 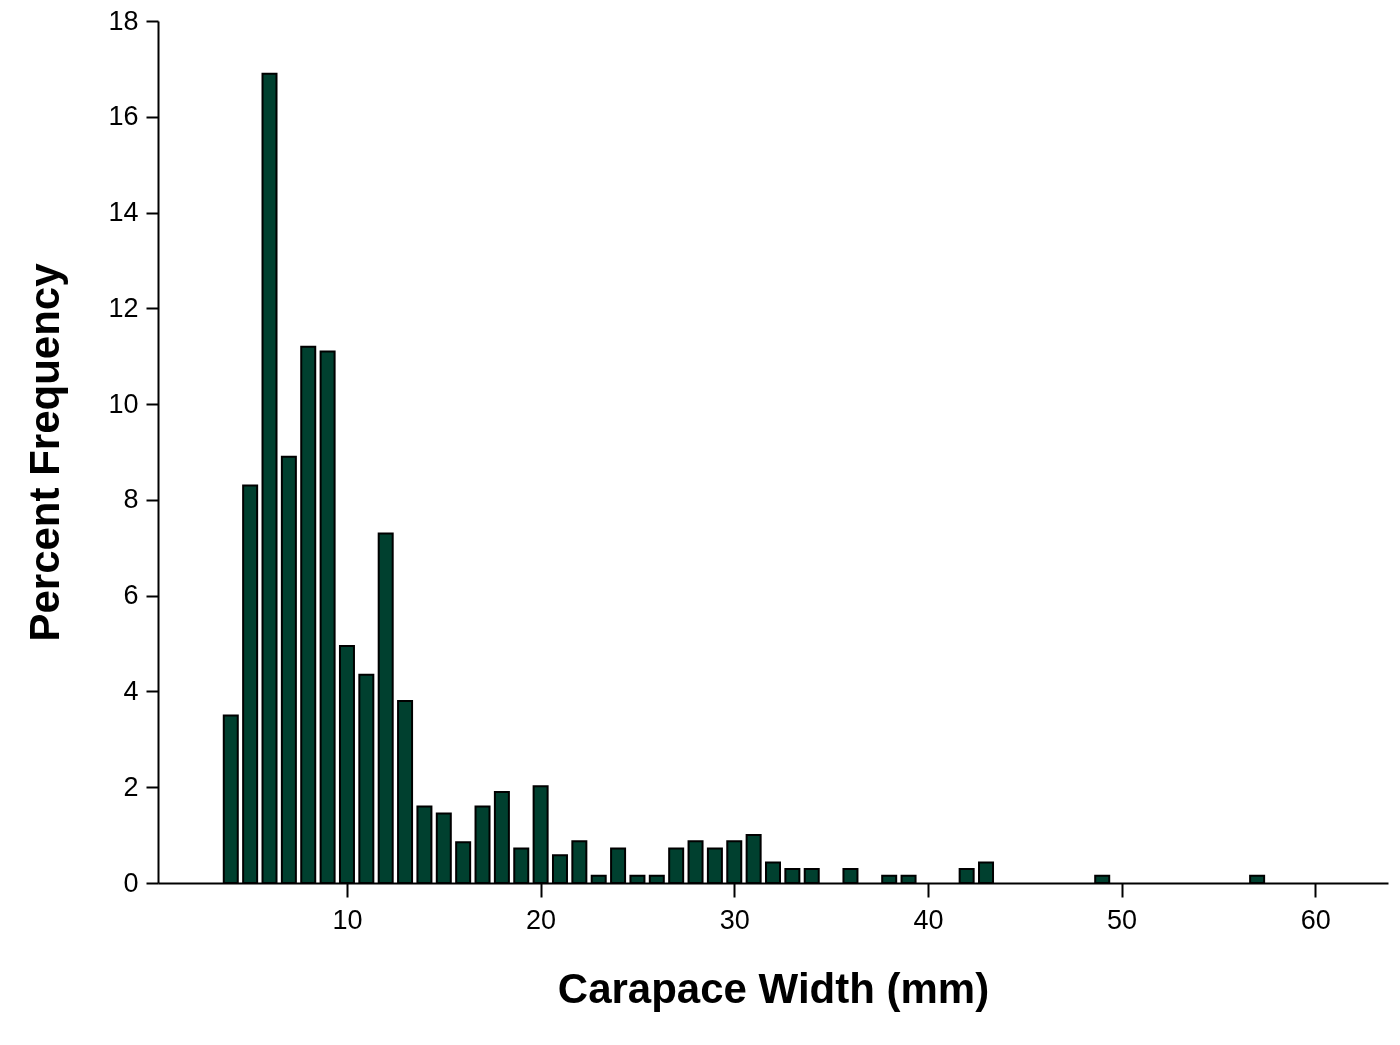 What do you see at coordinates (123, 116) in the screenshot?
I see `y-tick-label: 16` at bounding box center [123, 116].